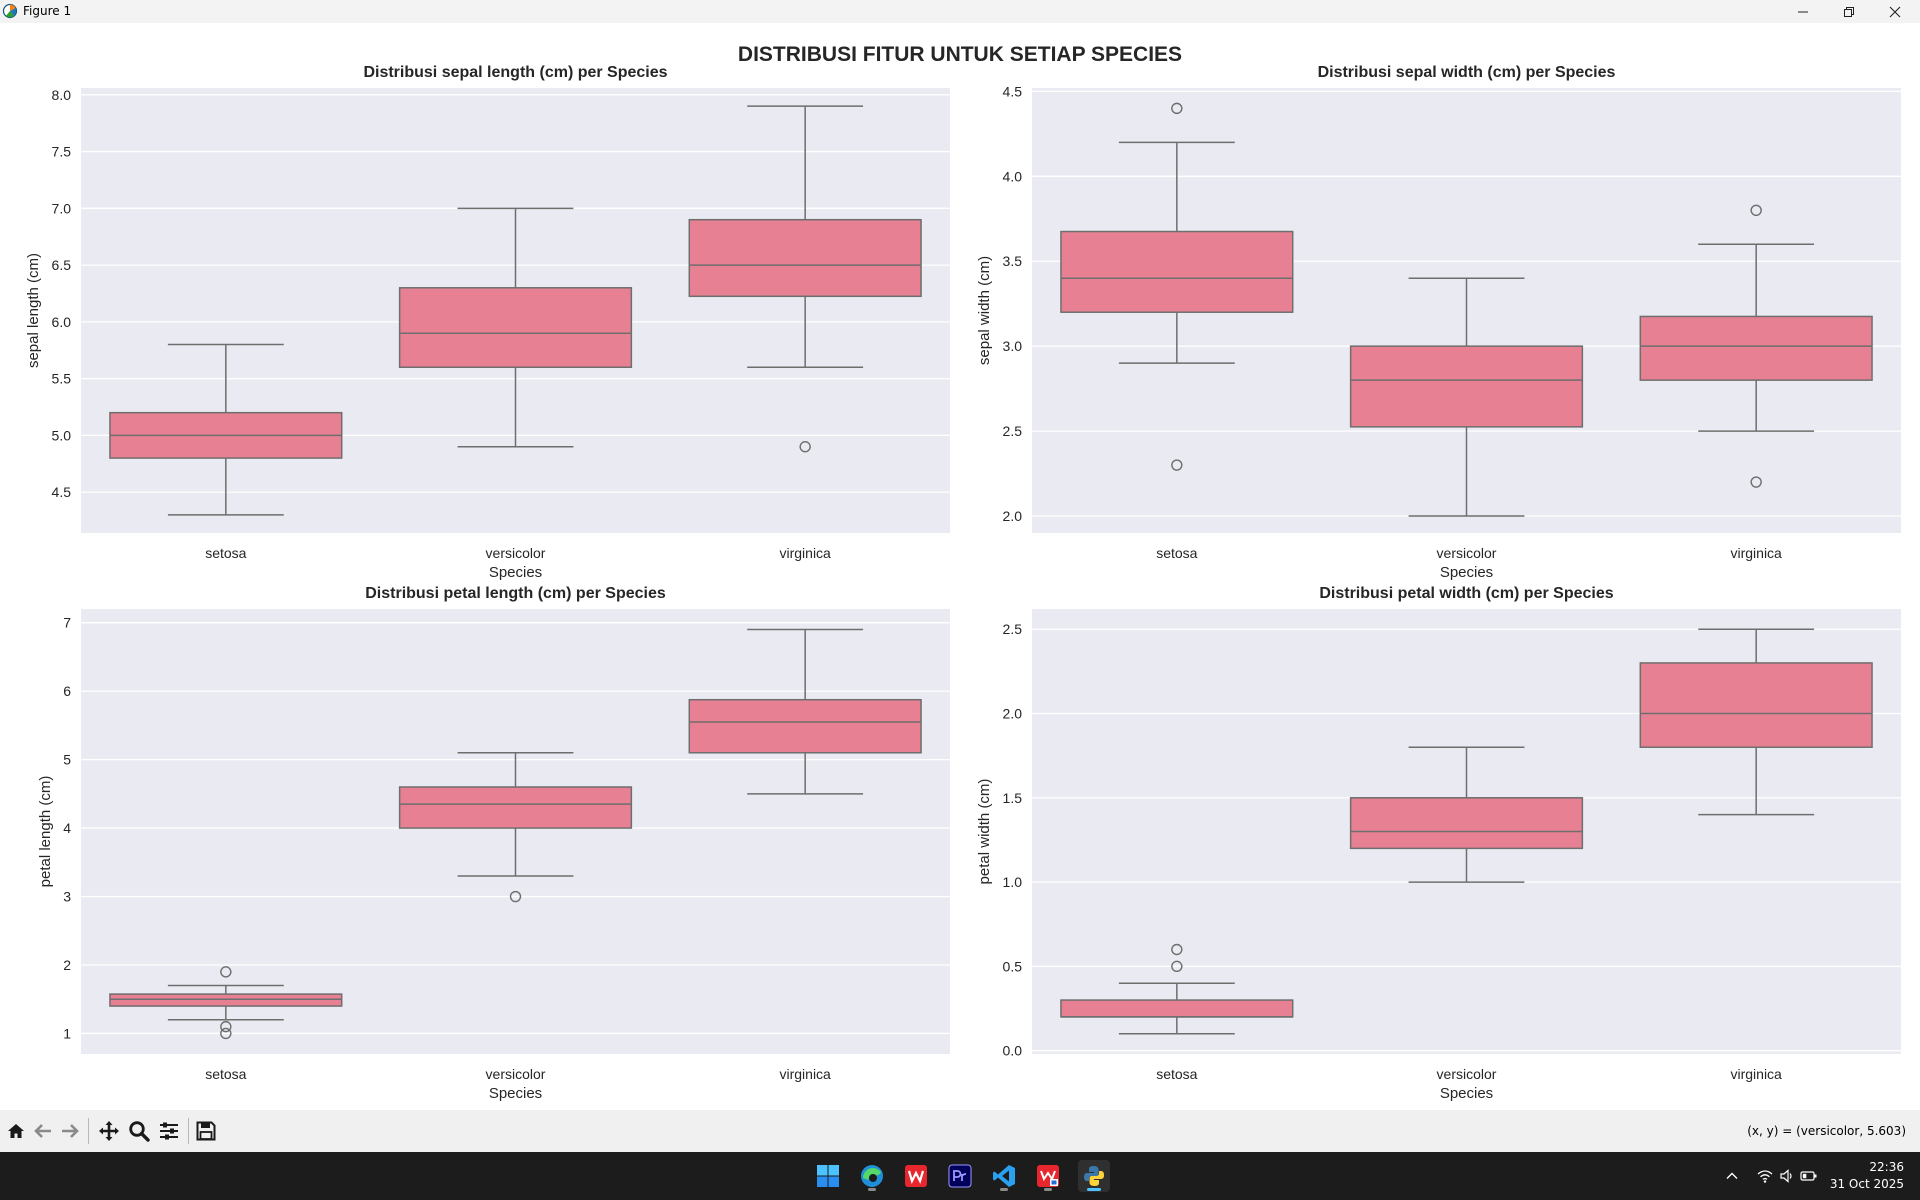 This screenshot has height=1200, width=1920. I want to click on restore-button, so click(1849, 11).